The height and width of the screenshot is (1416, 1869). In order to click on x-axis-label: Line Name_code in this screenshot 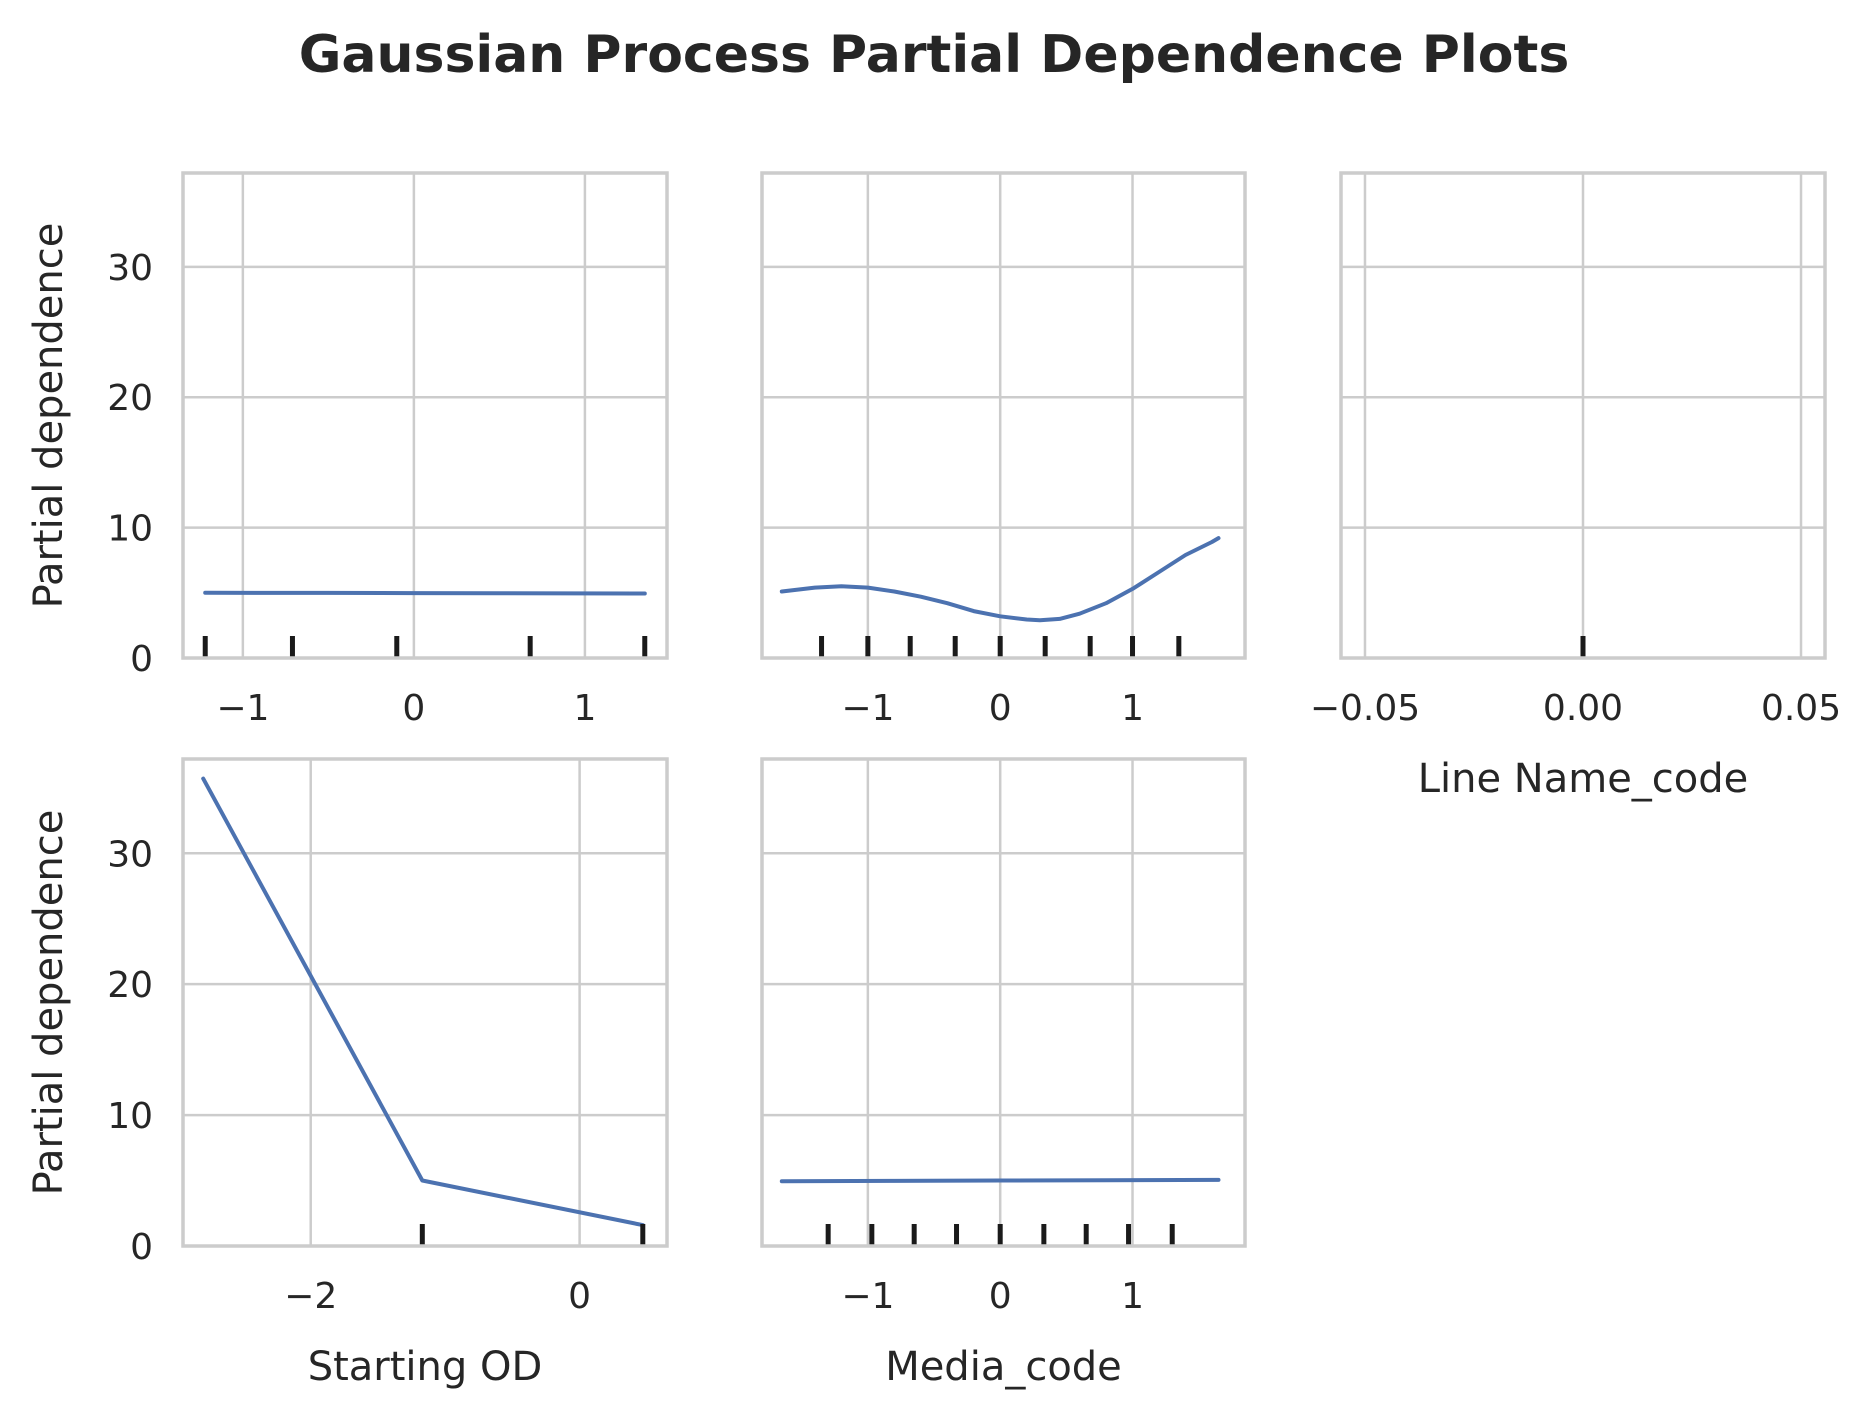, I will do `click(1583, 779)`.